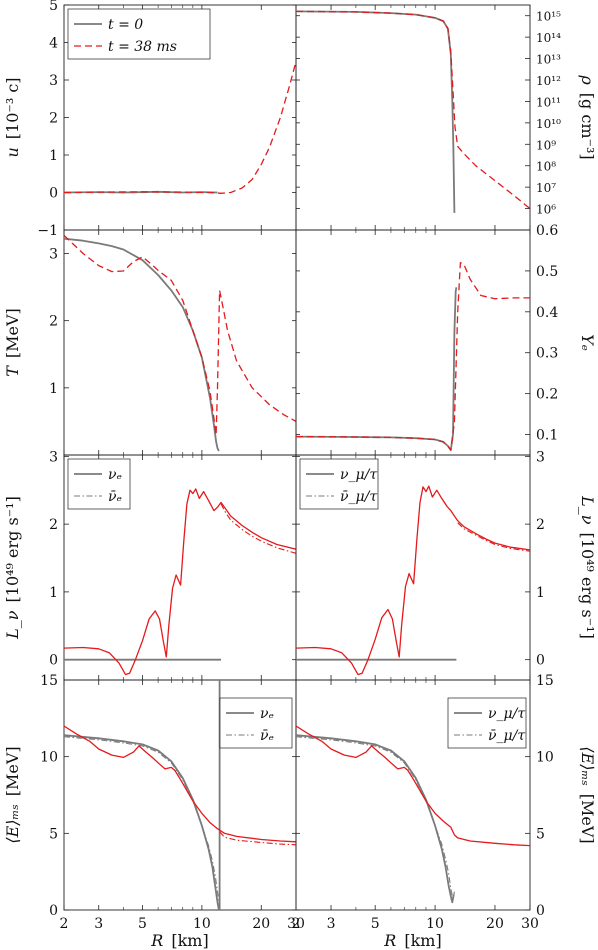 The height and width of the screenshot is (950, 598). Describe the element at coordinates (546, 188) in the screenshot. I see `y-tick-label: 10⁷` at that location.